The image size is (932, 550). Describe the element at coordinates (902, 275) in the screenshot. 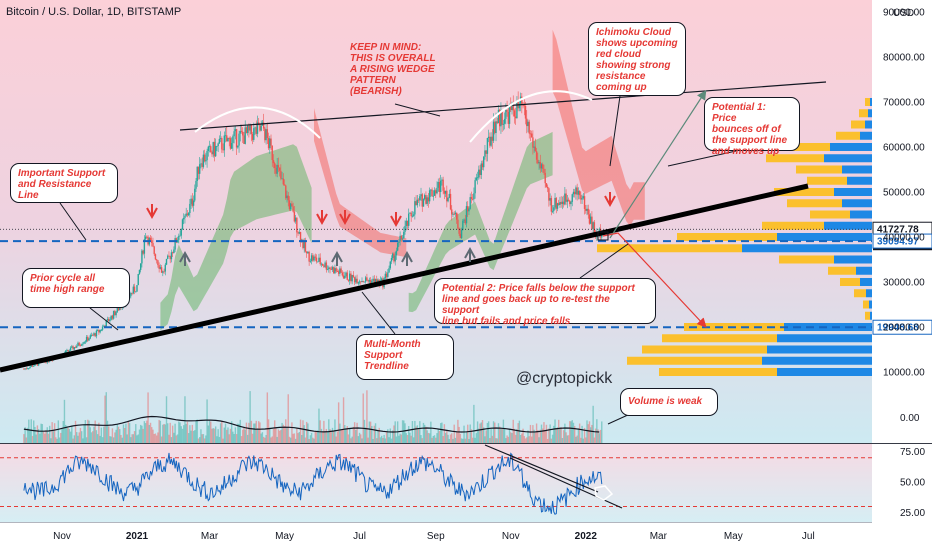

I see `price-axis-background` at that location.